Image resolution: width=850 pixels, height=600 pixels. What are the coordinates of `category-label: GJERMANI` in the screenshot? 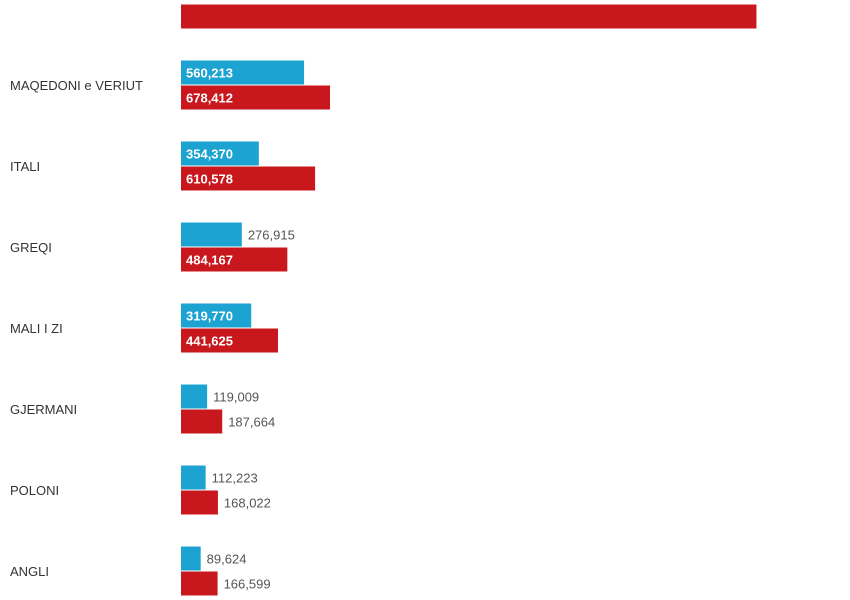 It's located at (43, 409).